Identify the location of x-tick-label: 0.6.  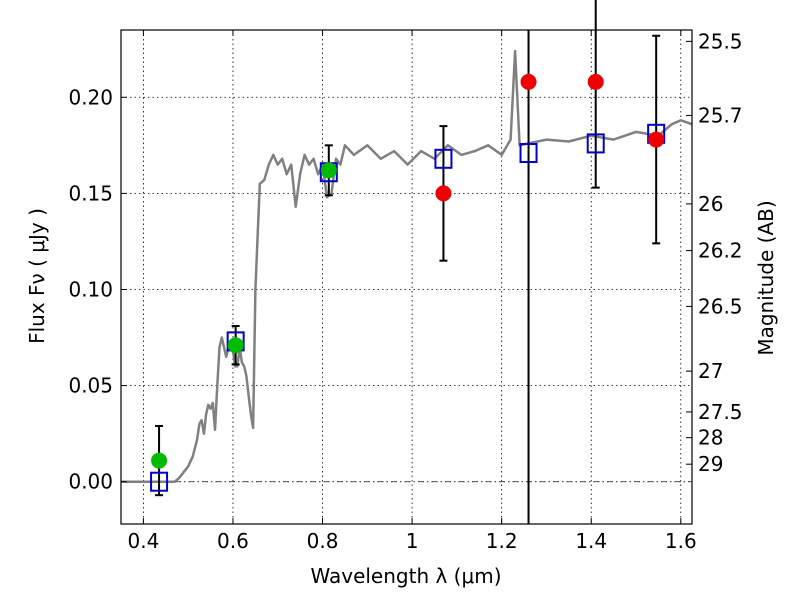
(233, 541).